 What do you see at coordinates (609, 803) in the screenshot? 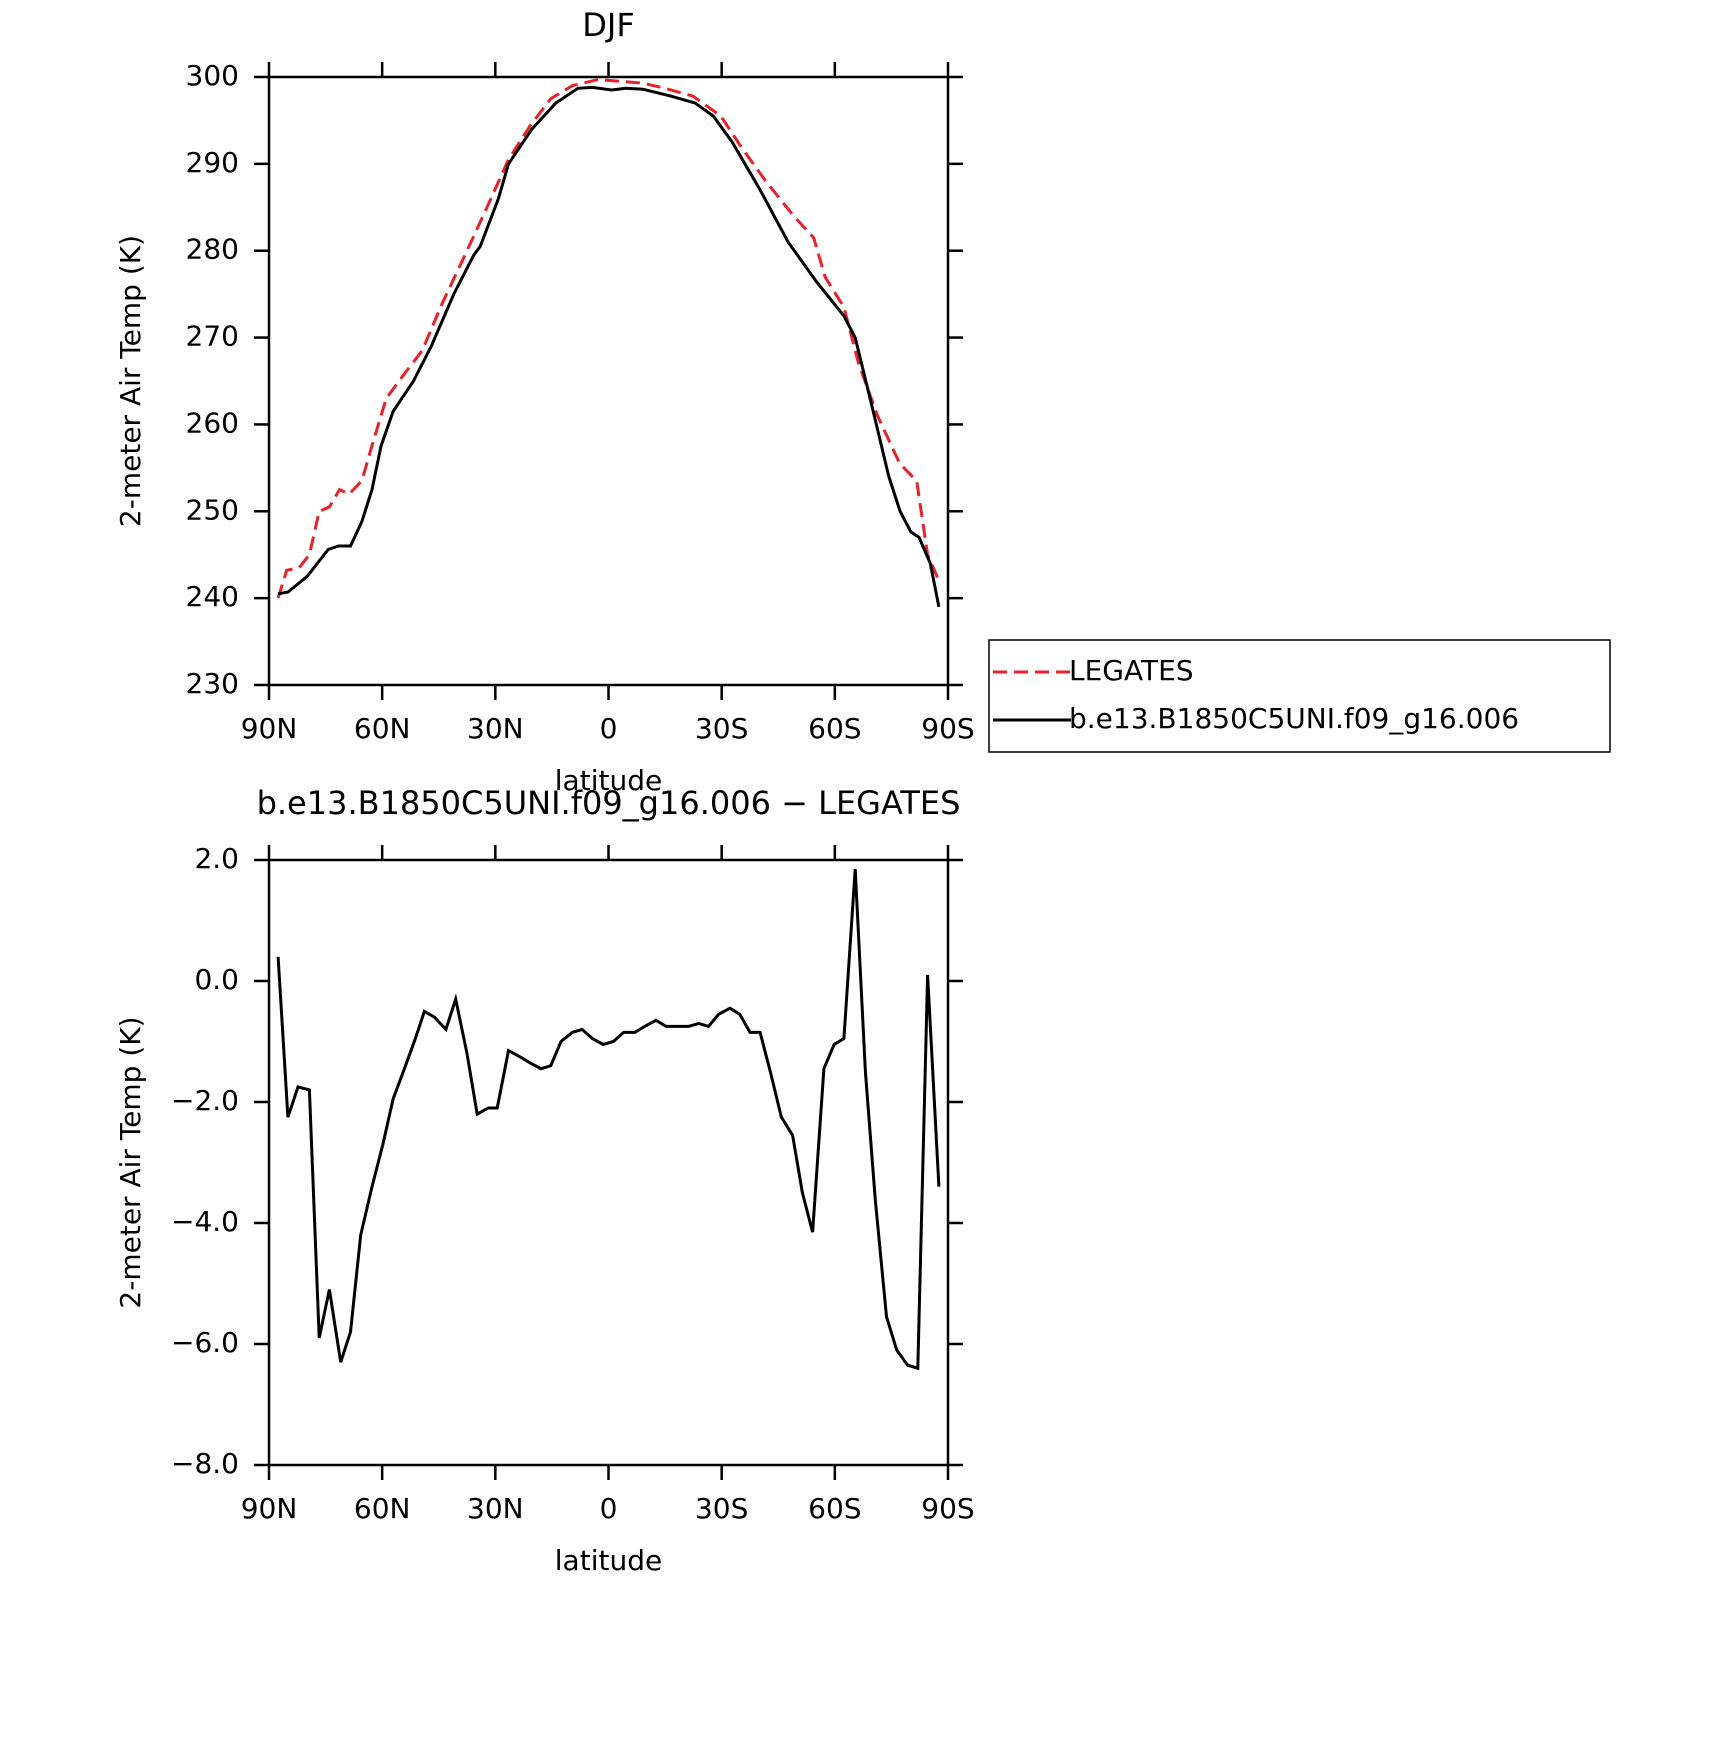
I see `chart-title: b.e13.B1850C5UNI.f09_g16.006 − LEGATES` at bounding box center [609, 803].